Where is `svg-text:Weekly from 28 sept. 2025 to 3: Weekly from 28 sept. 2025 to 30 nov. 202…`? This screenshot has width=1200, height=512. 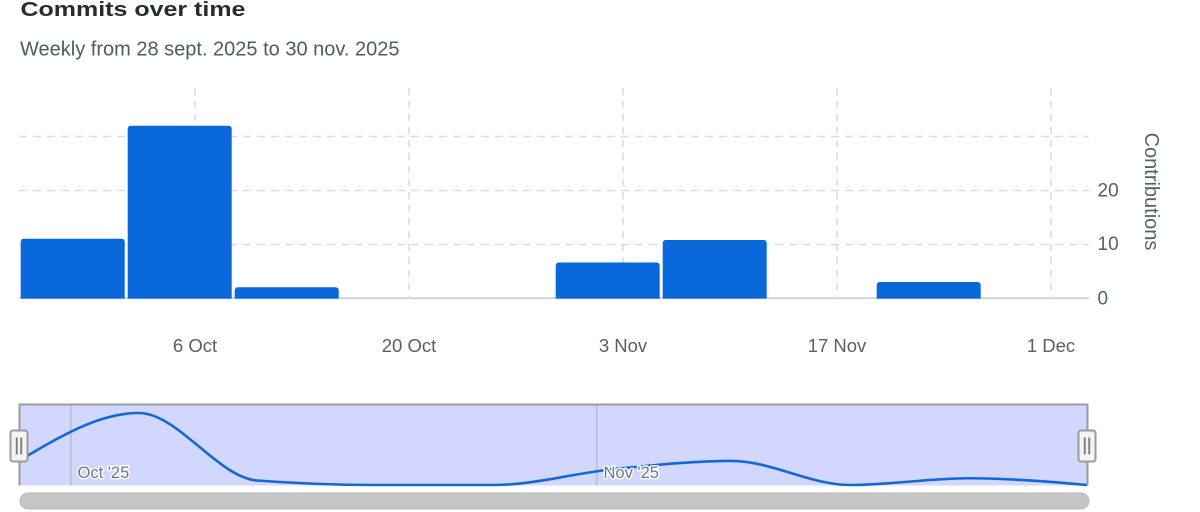 svg-text:Weekly from 28 sept. 2025 to 3: Weekly from 28 sept. 2025 to 30 nov. 202… is located at coordinates (210, 50).